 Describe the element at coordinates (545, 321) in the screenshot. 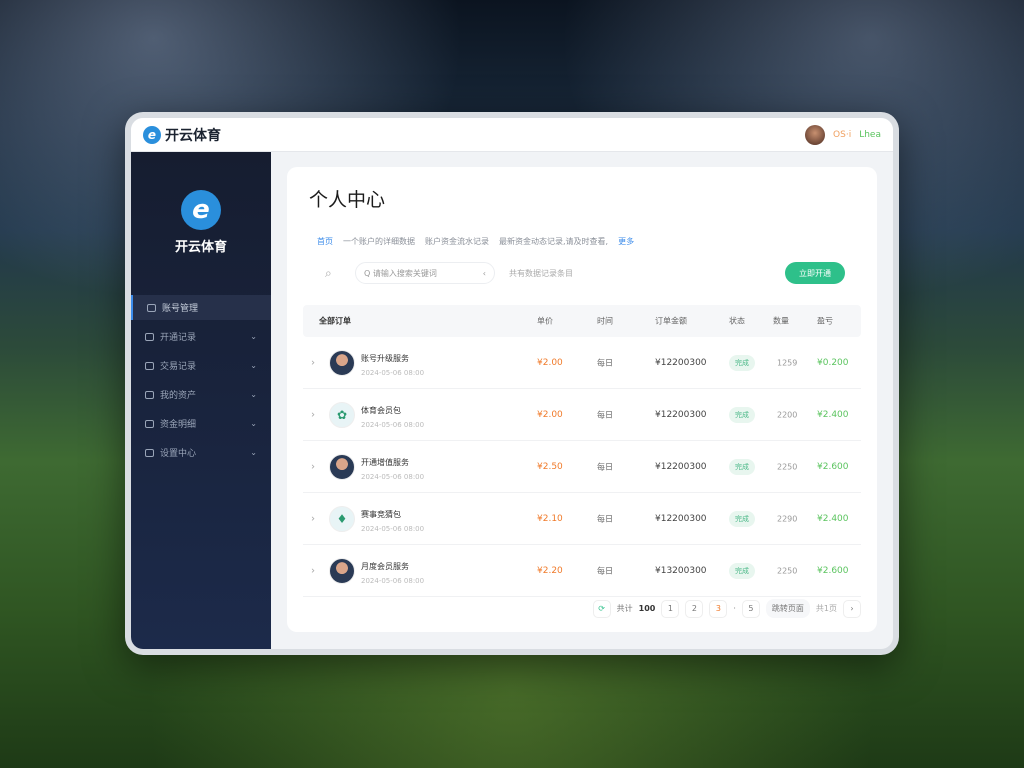

I see `column-header: 单价` at that location.